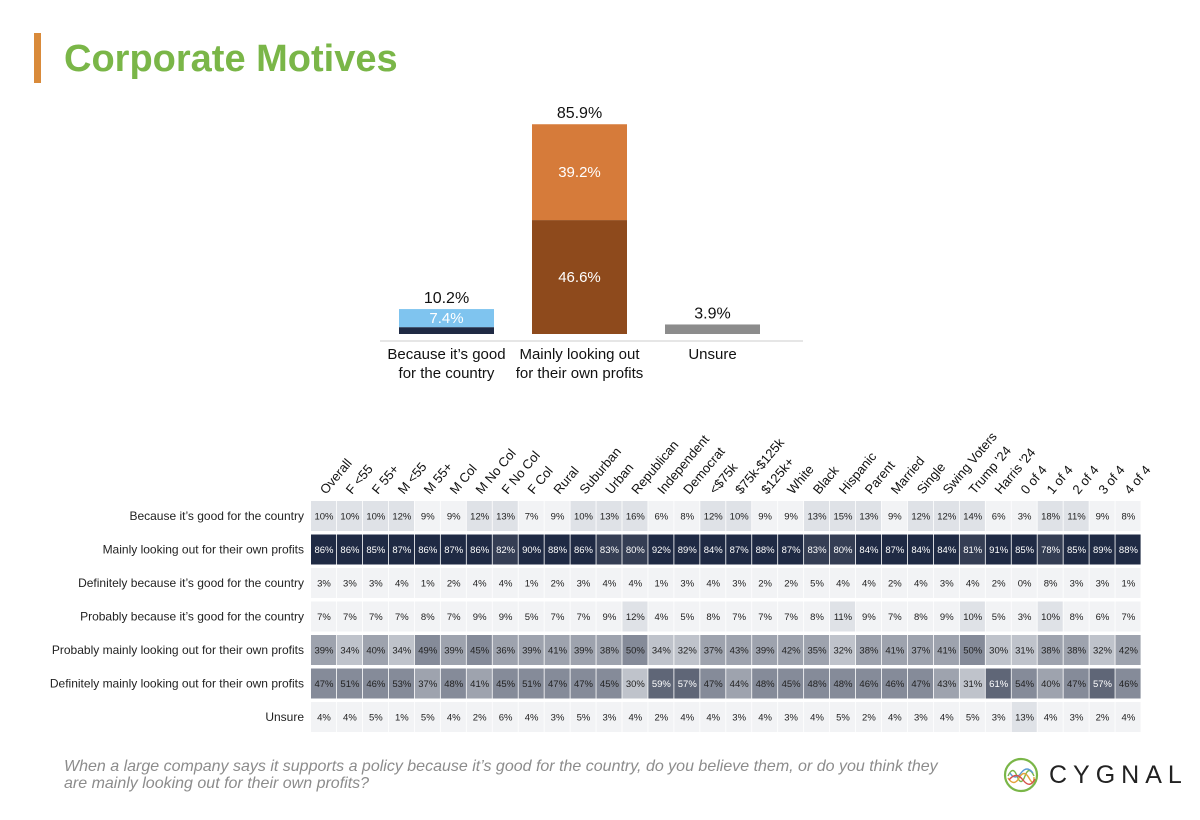 This screenshot has height=820, width=1200. I want to click on column-header: Swing Voters, so click(970, 463).